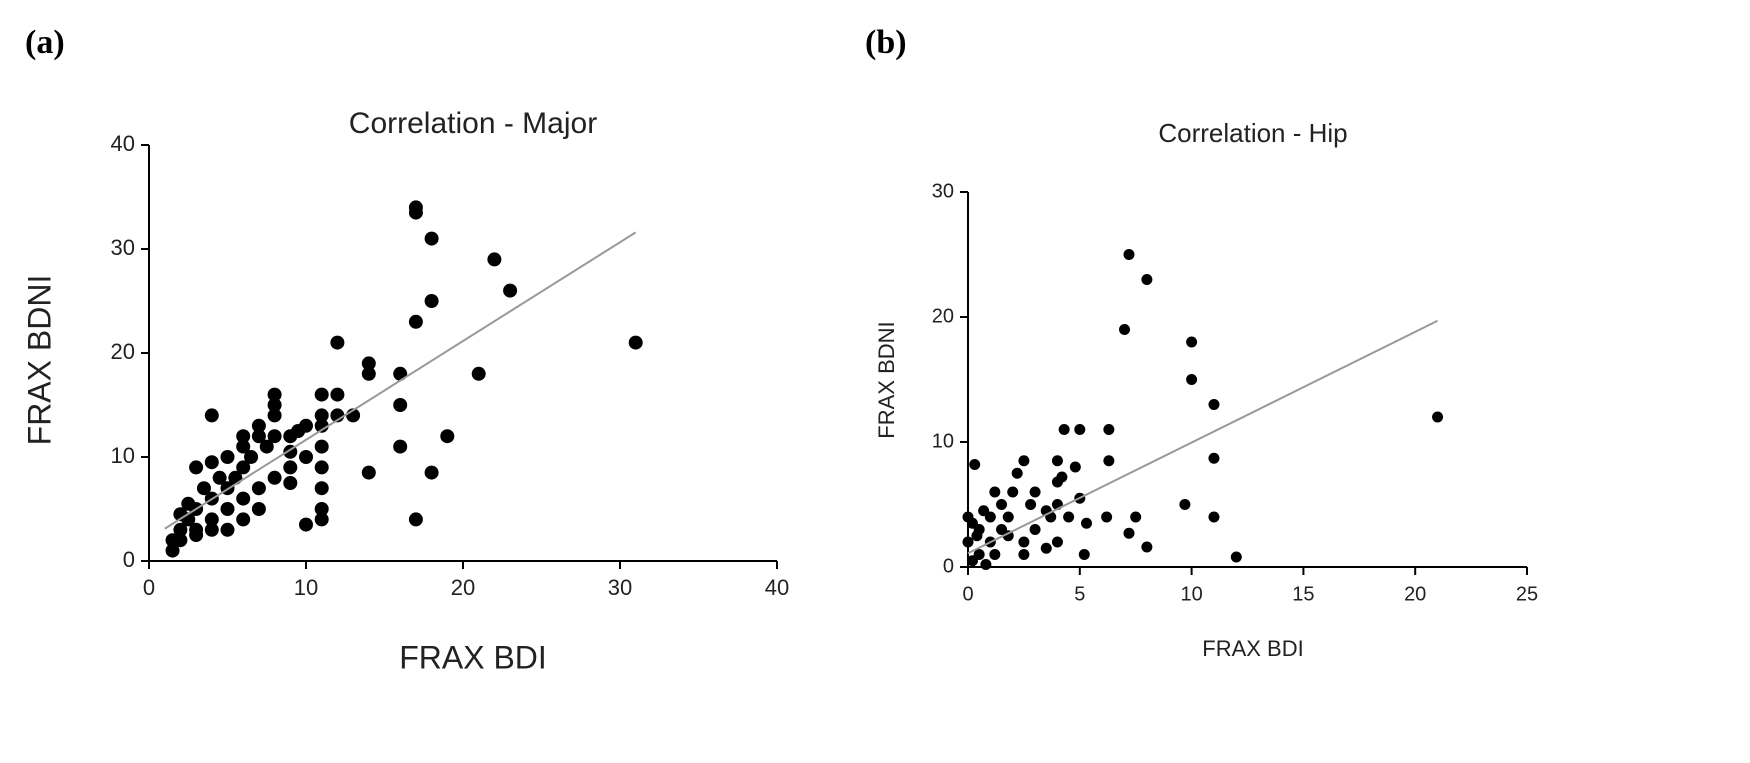  I want to click on chart-title: Correlation - Hip, so click(1252, 133).